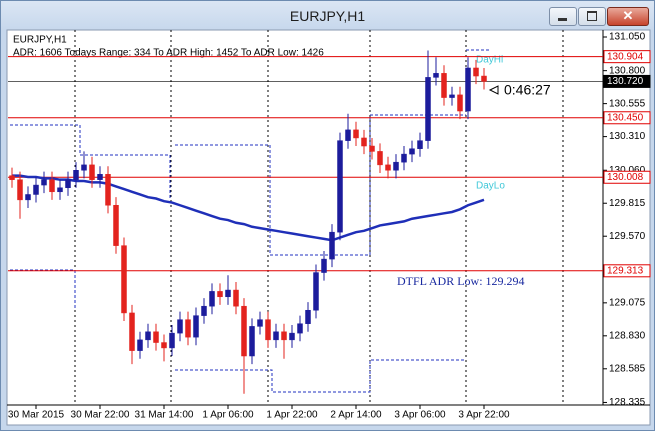 Image resolution: width=655 pixels, height=431 pixels. What do you see at coordinates (461, 281) in the screenshot?
I see `adr-low-label: DTFL ADR Low: 129.294` at bounding box center [461, 281].